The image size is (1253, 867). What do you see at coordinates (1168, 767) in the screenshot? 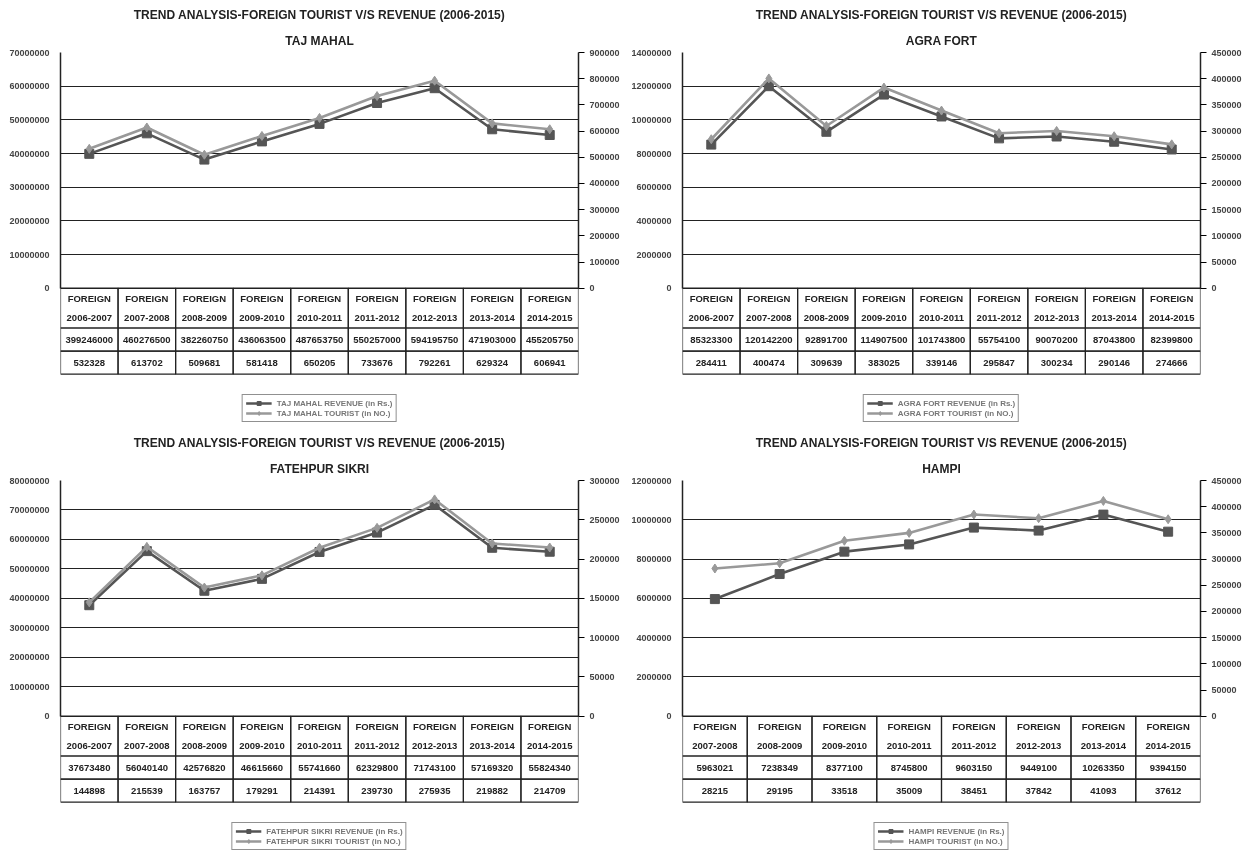
I see `data-label: 9394150` at bounding box center [1168, 767].